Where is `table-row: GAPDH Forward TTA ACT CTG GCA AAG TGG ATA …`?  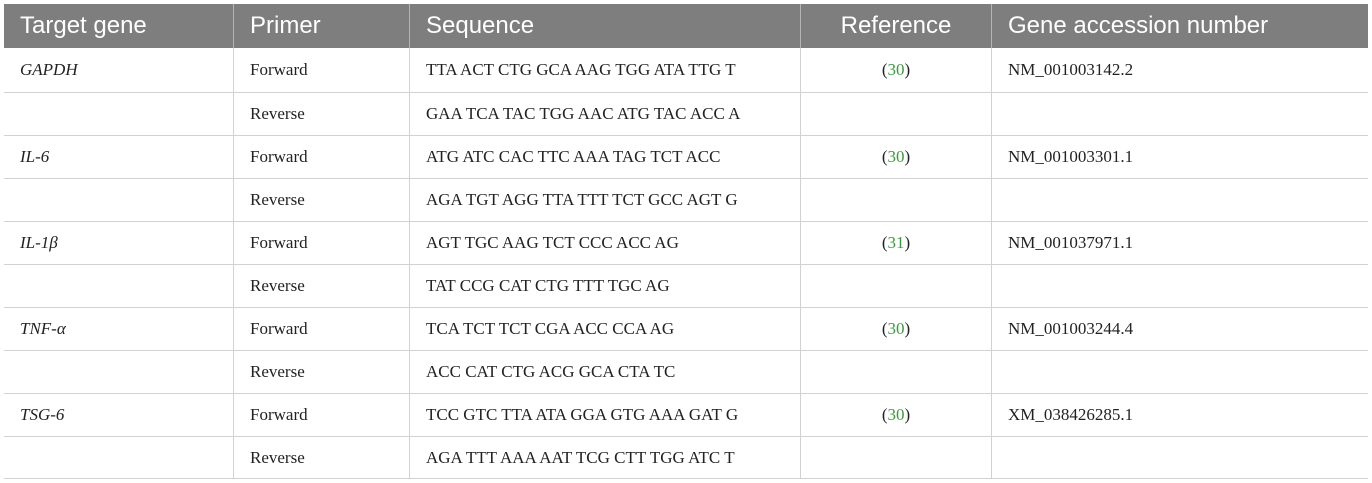
table-row: GAPDH Forward TTA ACT CTG GCA AAG TGG ATA … is located at coordinates (686, 70).